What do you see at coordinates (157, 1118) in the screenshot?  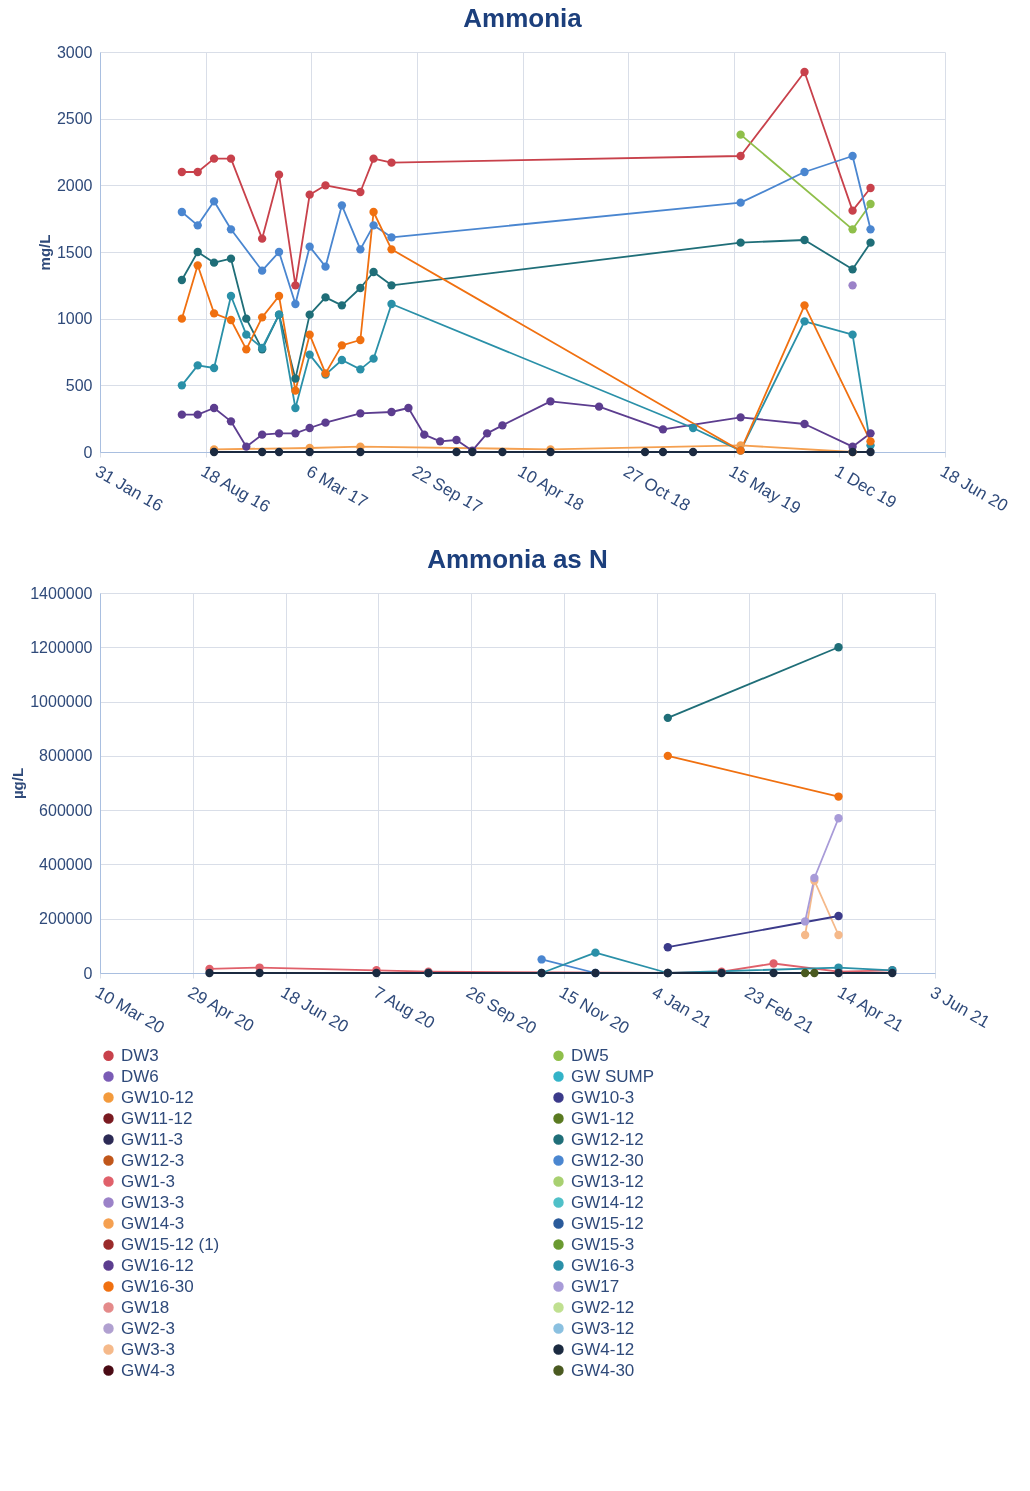 I see `legend-label: GW11-12` at bounding box center [157, 1118].